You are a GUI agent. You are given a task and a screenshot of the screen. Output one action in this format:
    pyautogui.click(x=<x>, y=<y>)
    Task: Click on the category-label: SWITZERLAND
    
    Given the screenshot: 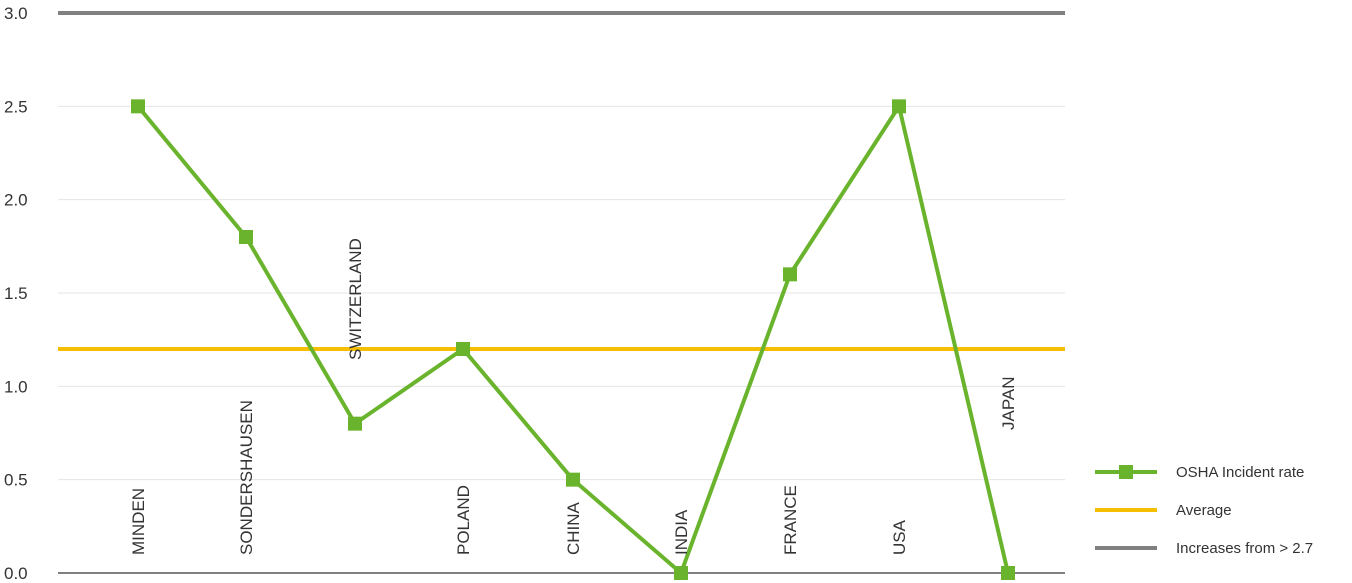 What is the action you would take?
    pyautogui.click(x=355, y=299)
    